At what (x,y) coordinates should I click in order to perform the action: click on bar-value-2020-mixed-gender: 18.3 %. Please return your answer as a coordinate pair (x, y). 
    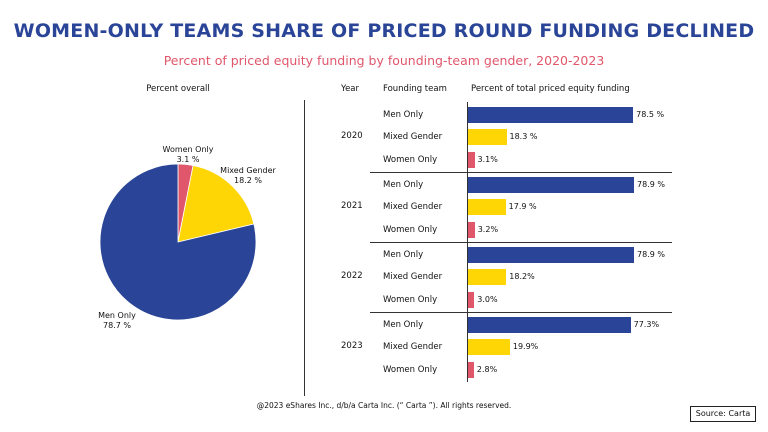
    Looking at the image, I should click on (523, 136).